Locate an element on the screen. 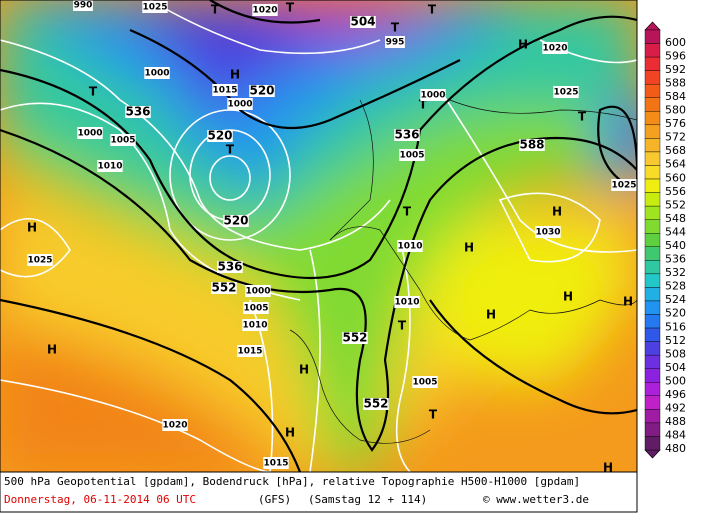 The width and height of the screenshot is (704, 513). legend-label: 500 is located at coordinates (675, 380).